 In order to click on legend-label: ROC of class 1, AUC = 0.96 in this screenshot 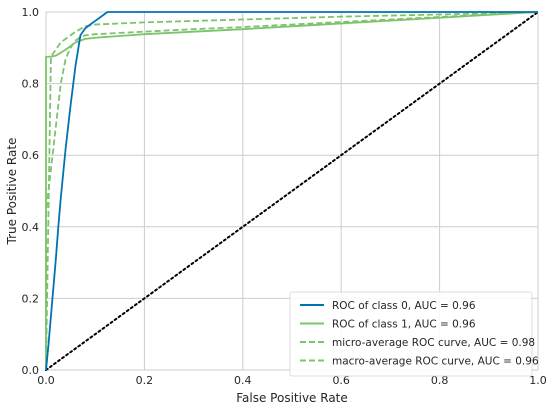, I will do `click(404, 325)`.